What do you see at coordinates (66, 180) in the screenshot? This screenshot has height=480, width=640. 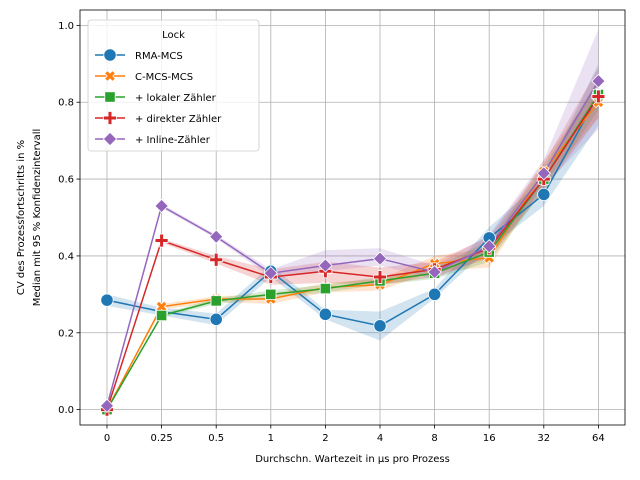 I see `y-tick-label: 0.6` at bounding box center [66, 180].